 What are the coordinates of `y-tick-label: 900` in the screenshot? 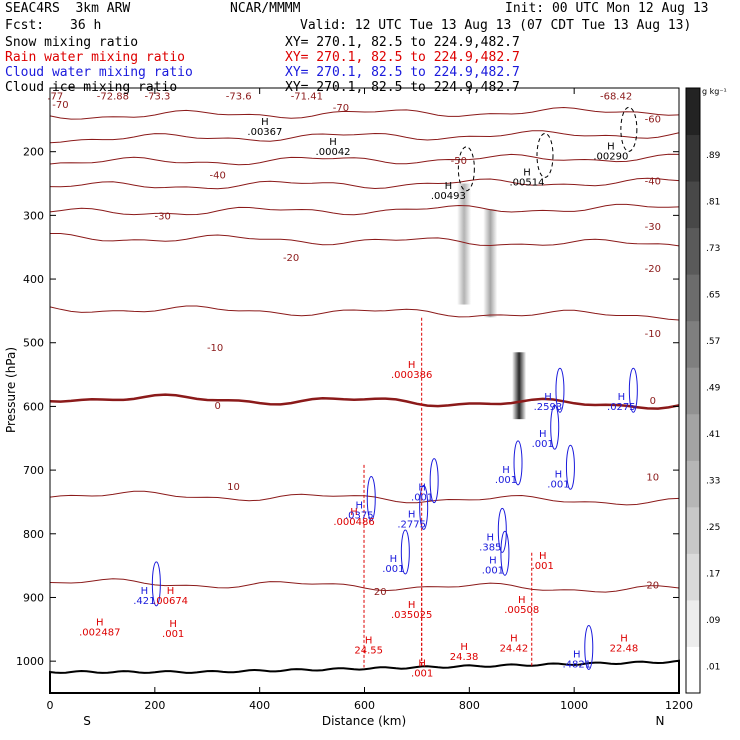 It's located at (33, 597).